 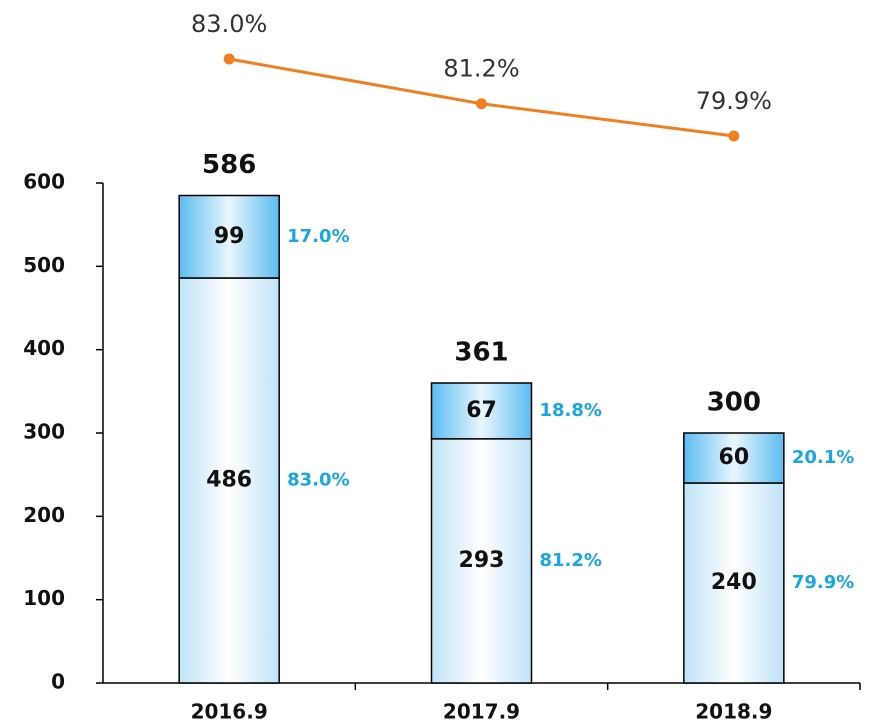 What do you see at coordinates (229, 24) in the screenshot?
I see `line-label: 83.0%` at bounding box center [229, 24].